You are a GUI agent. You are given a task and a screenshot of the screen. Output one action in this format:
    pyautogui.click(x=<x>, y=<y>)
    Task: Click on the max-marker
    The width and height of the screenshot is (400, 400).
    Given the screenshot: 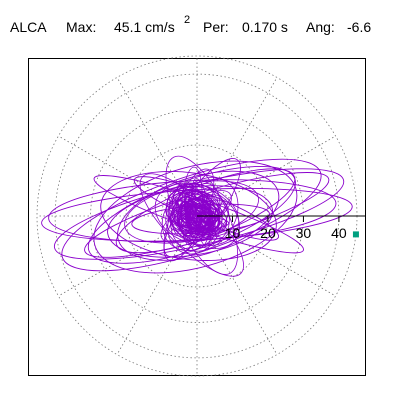 What is the action you would take?
    pyautogui.click(x=355, y=234)
    